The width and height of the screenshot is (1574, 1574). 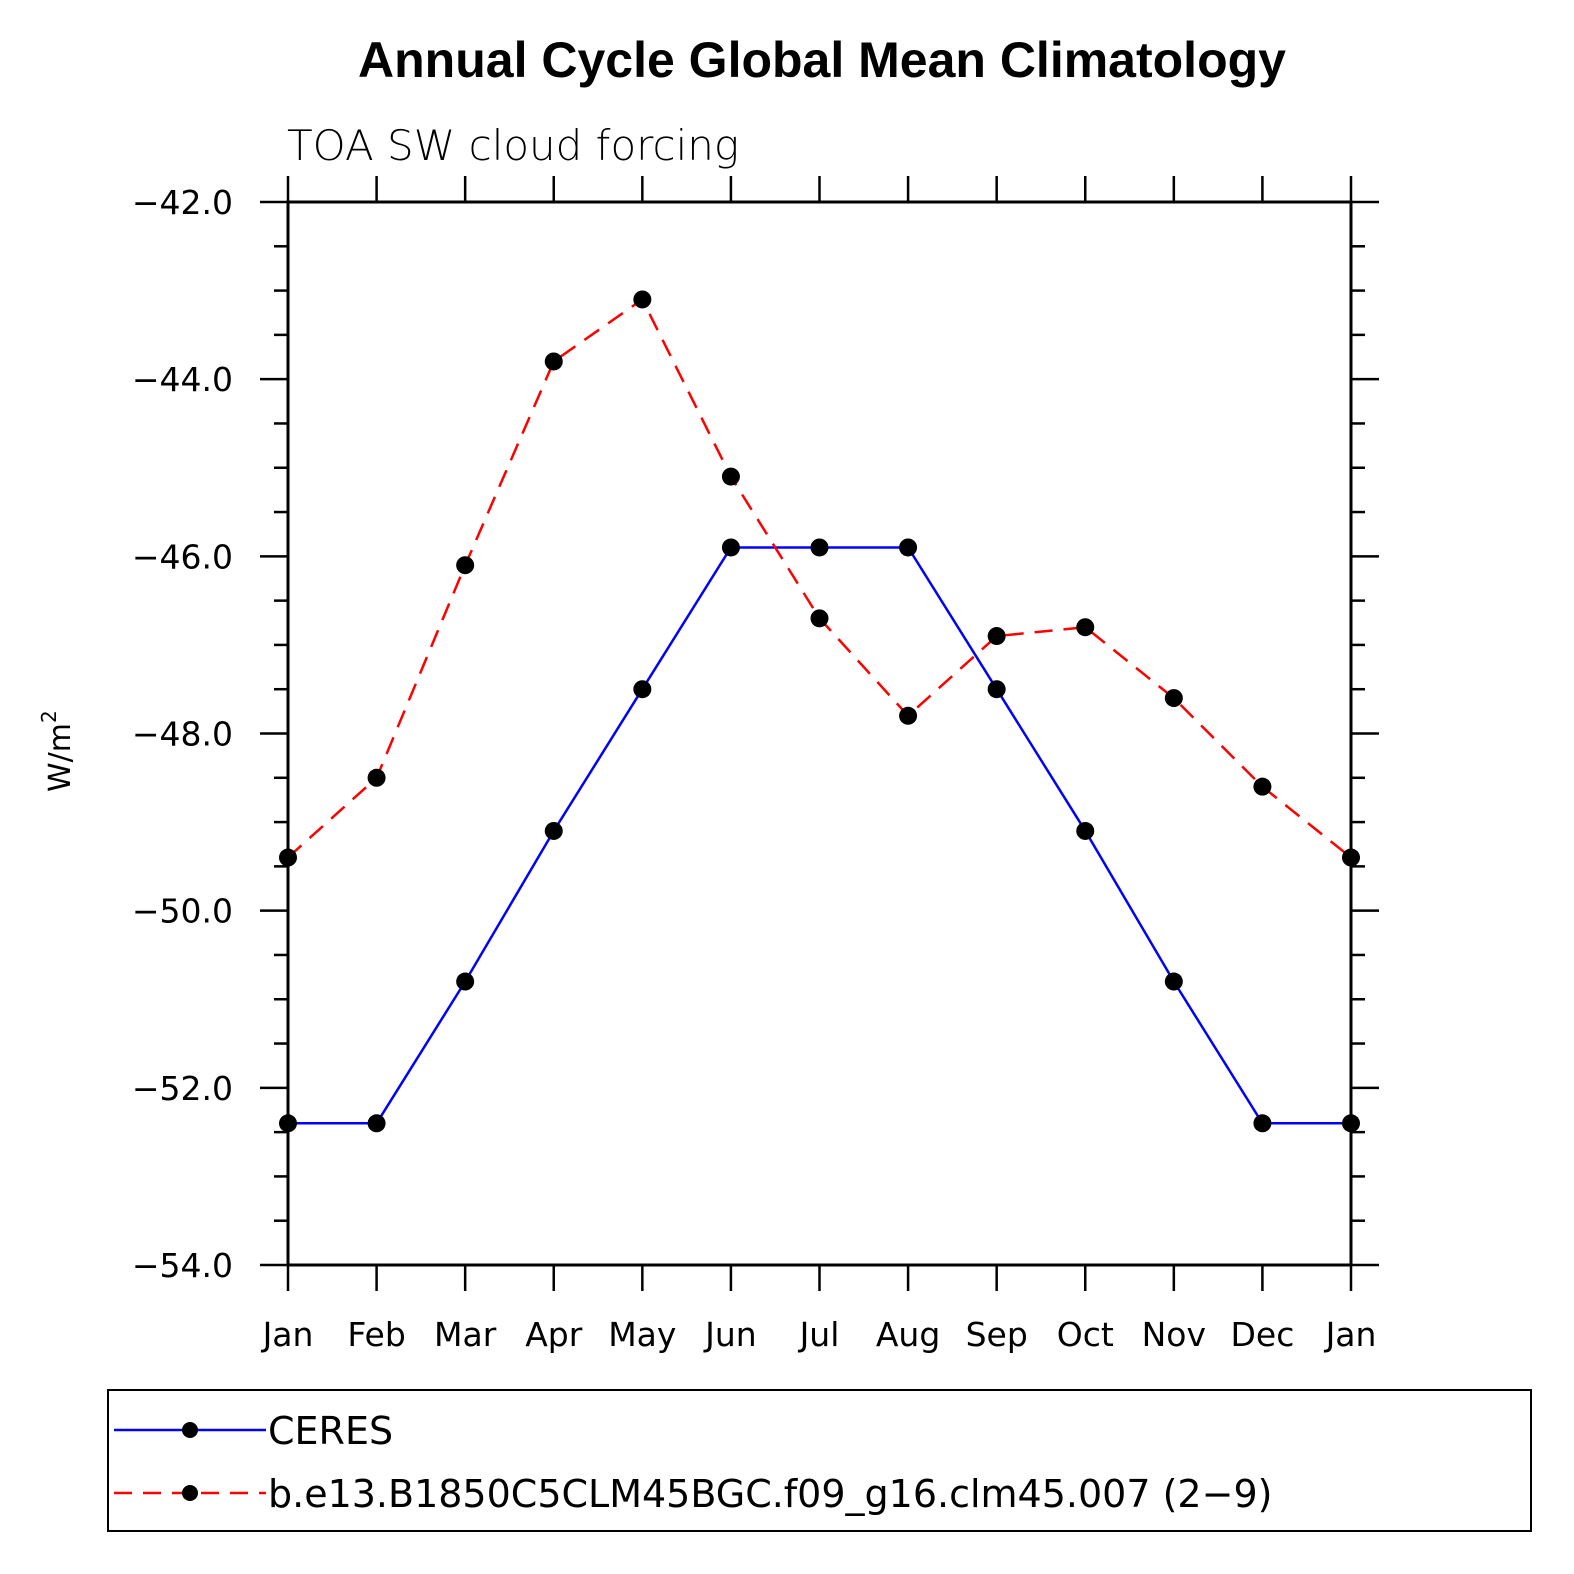 I want to click on legend-marker-model, so click(x=190, y=1493).